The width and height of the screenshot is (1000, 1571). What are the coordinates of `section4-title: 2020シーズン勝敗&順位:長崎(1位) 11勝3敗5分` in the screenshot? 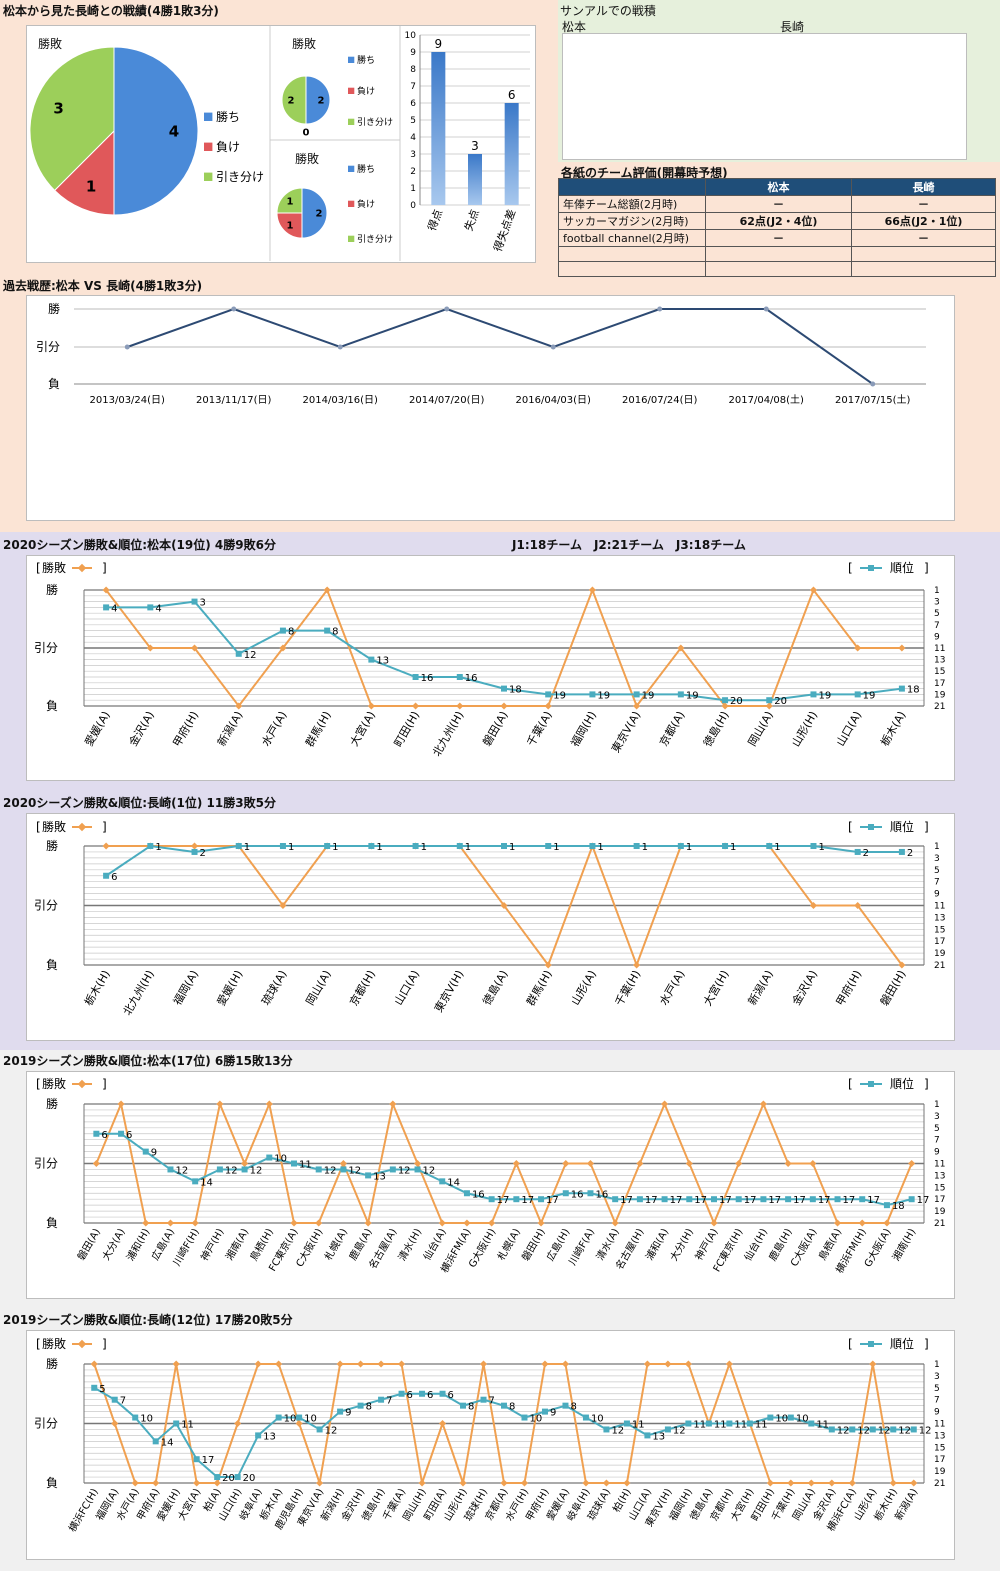 It's located at (139, 803).